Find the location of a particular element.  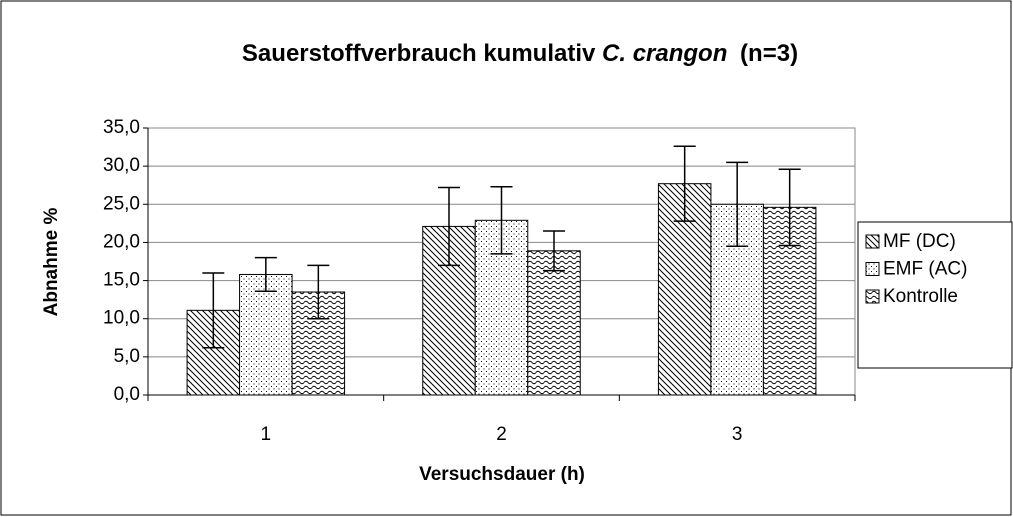

legend-label: MF (DC) is located at coordinates (919, 241).